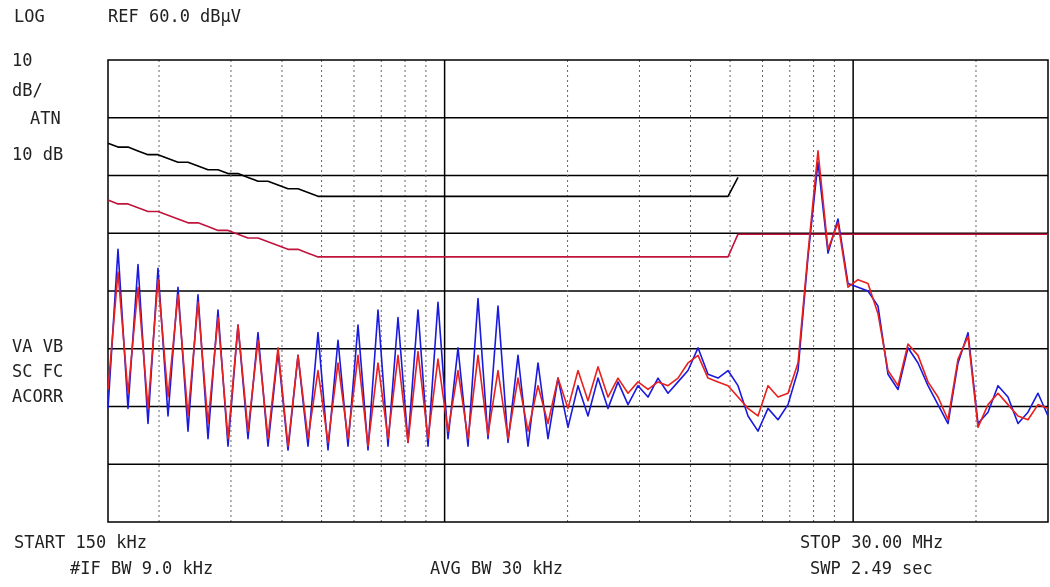  Describe the element at coordinates (871, 568) in the screenshot. I see `text: SWP 2.49 sec` at that location.